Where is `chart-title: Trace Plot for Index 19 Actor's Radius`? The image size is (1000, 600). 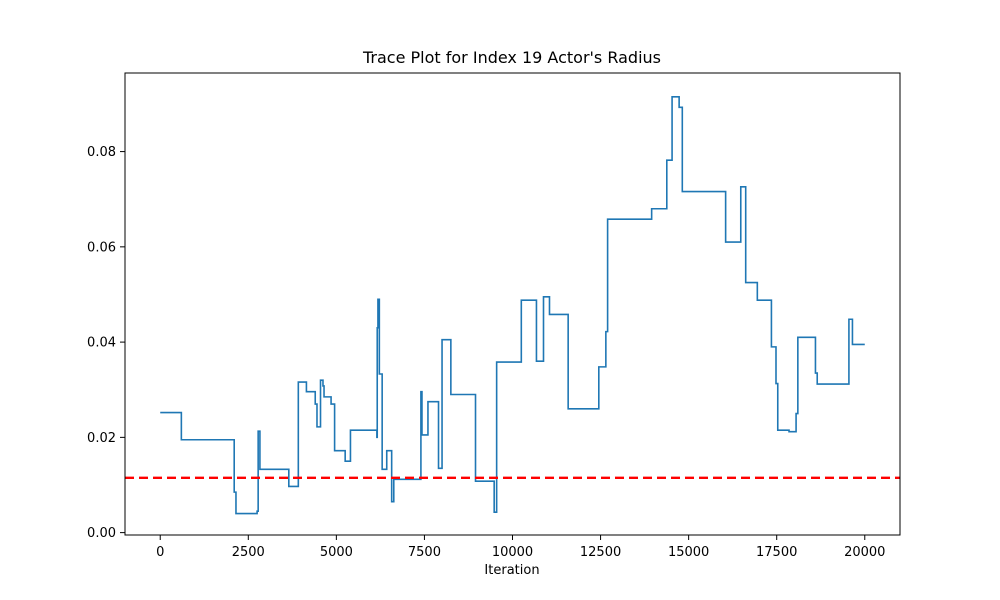
chart-title: Trace Plot for Index 19 Actor's Radius is located at coordinates (511, 57).